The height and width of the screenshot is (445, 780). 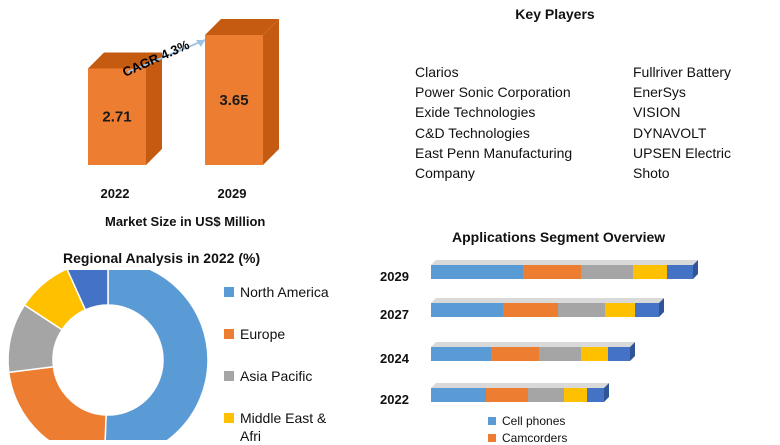 What do you see at coordinates (263, 334) in the screenshot?
I see `legend-label: Europe` at bounding box center [263, 334].